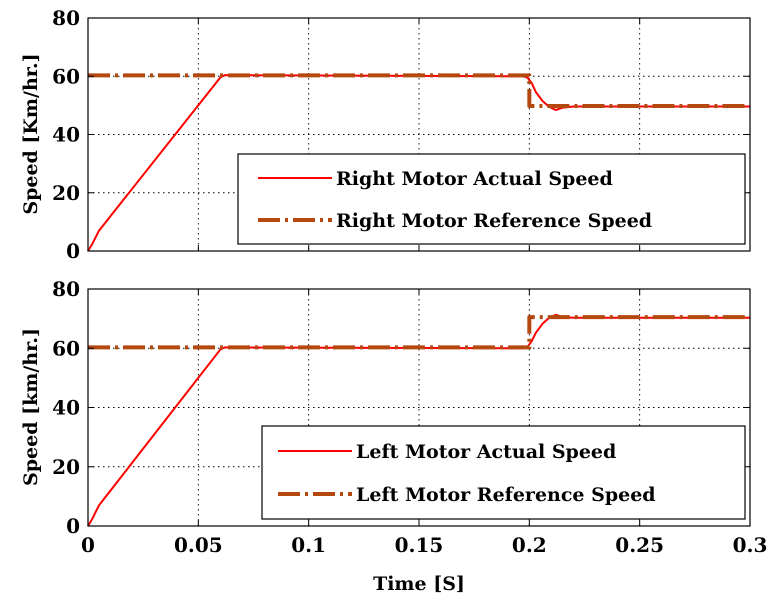 The width and height of the screenshot is (770, 608). Describe the element at coordinates (419, 332) in the screenshot. I see `bottom-series-reference-line` at that location.